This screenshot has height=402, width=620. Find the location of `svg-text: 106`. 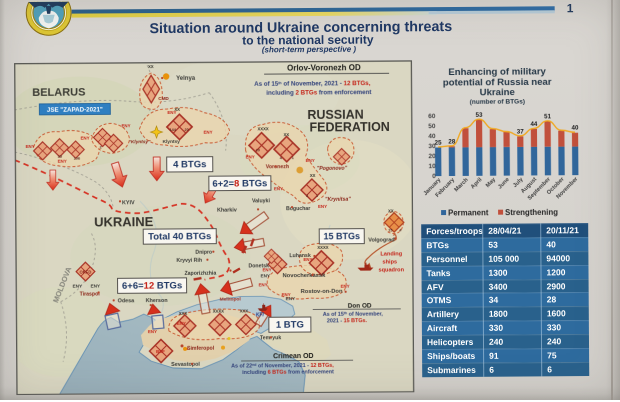

svg-text: 106 is located at coordinates (77, 159).